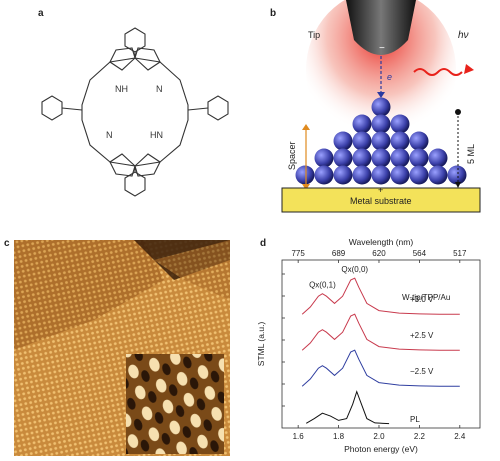 This screenshot has height=461, width=500. I want to click on top-tick-label: 620, so click(379, 253).